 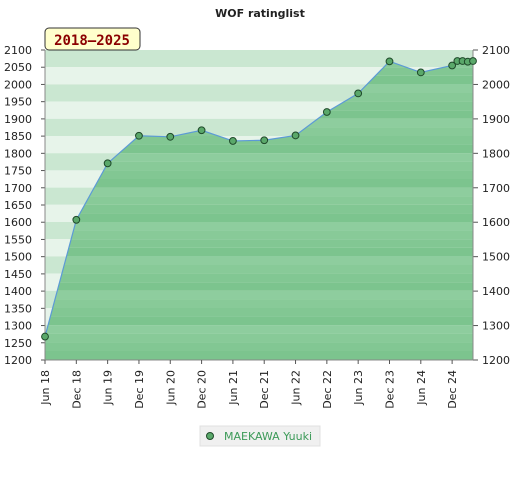 What do you see at coordinates (496, 50) in the screenshot?
I see `y-tick-label-right: 2100` at bounding box center [496, 50].